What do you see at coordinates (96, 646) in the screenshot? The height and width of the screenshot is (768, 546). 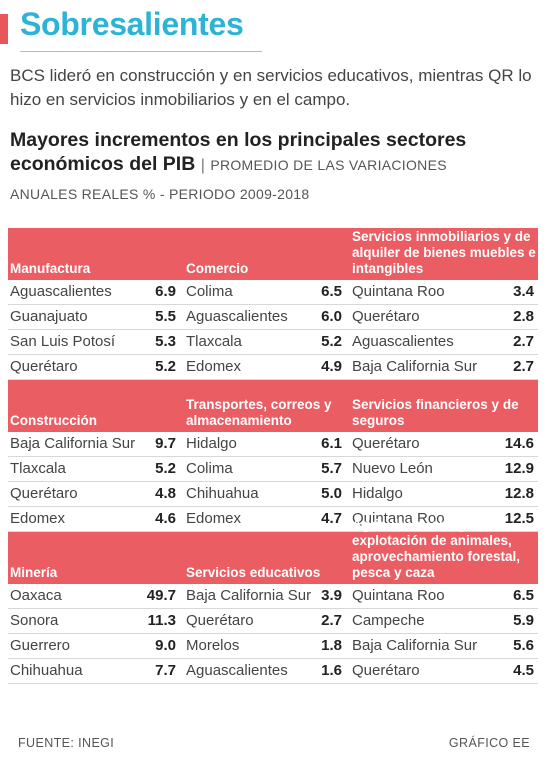 I see `state-row: Guerrero 9.0` at bounding box center [96, 646].